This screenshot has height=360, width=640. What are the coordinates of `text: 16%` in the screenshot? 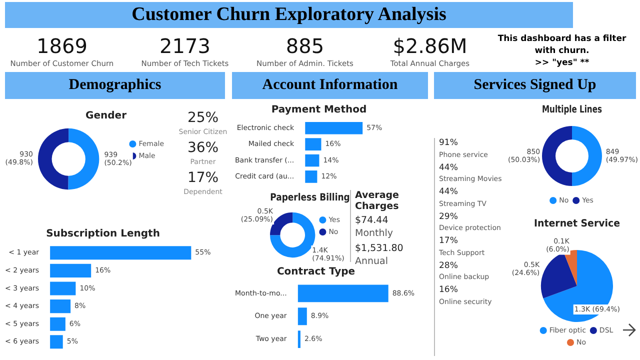 It's located at (449, 290).